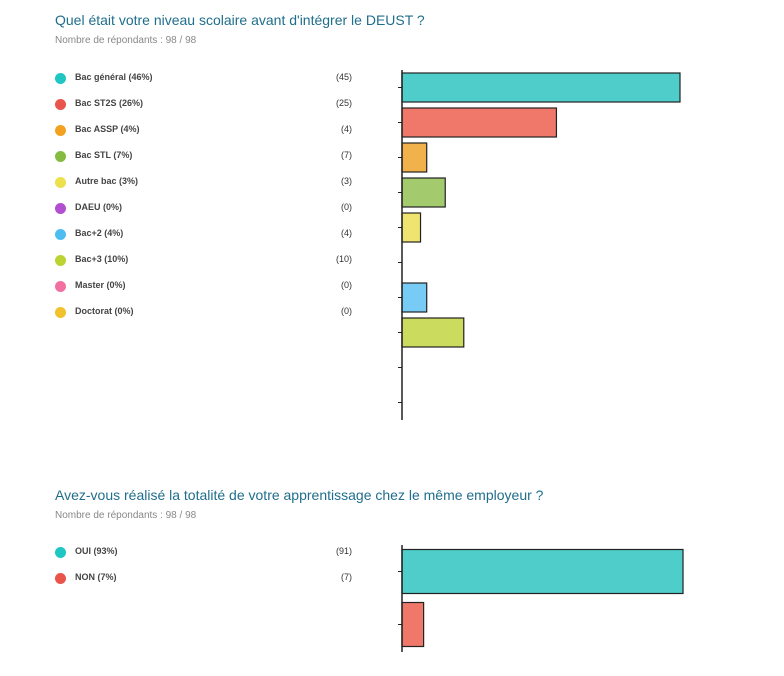 This screenshot has height=676, width=784. Describe the element at coordinates (203, 106) in the screenshot. I see `legend-item: Bac ST2S (26%) (25)` at that location.